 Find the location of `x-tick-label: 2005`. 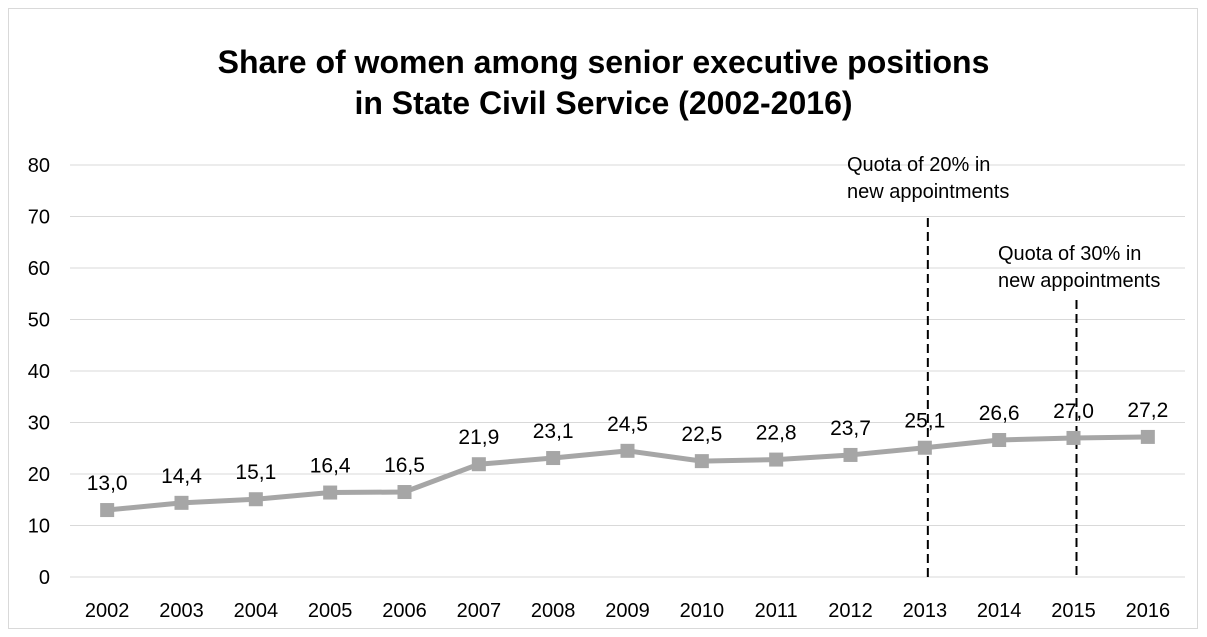

x-tick-label: 2005 is located at coordinates (330, 611).